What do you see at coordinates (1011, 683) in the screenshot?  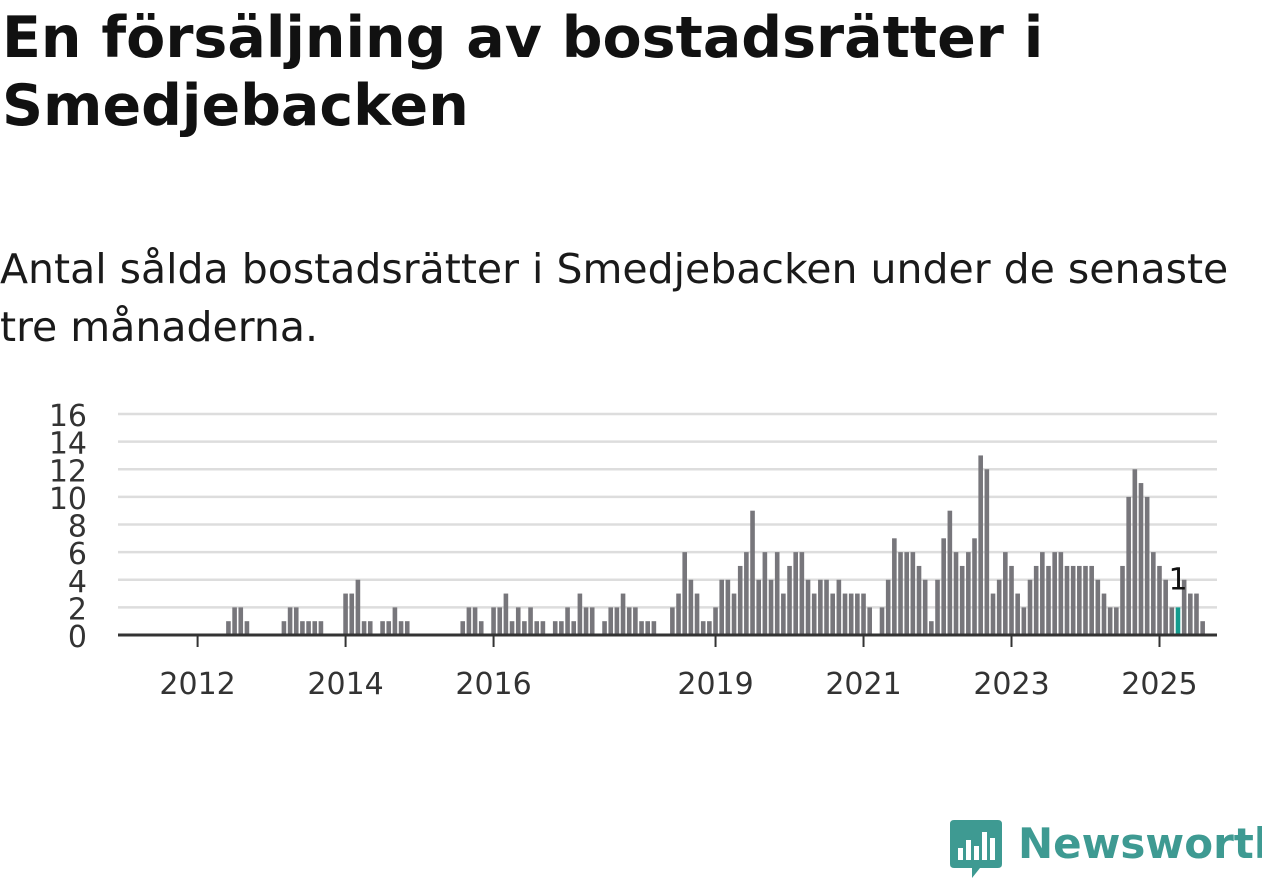 I see `x-tick-label: 2023` at bounding box center [1011, 683].